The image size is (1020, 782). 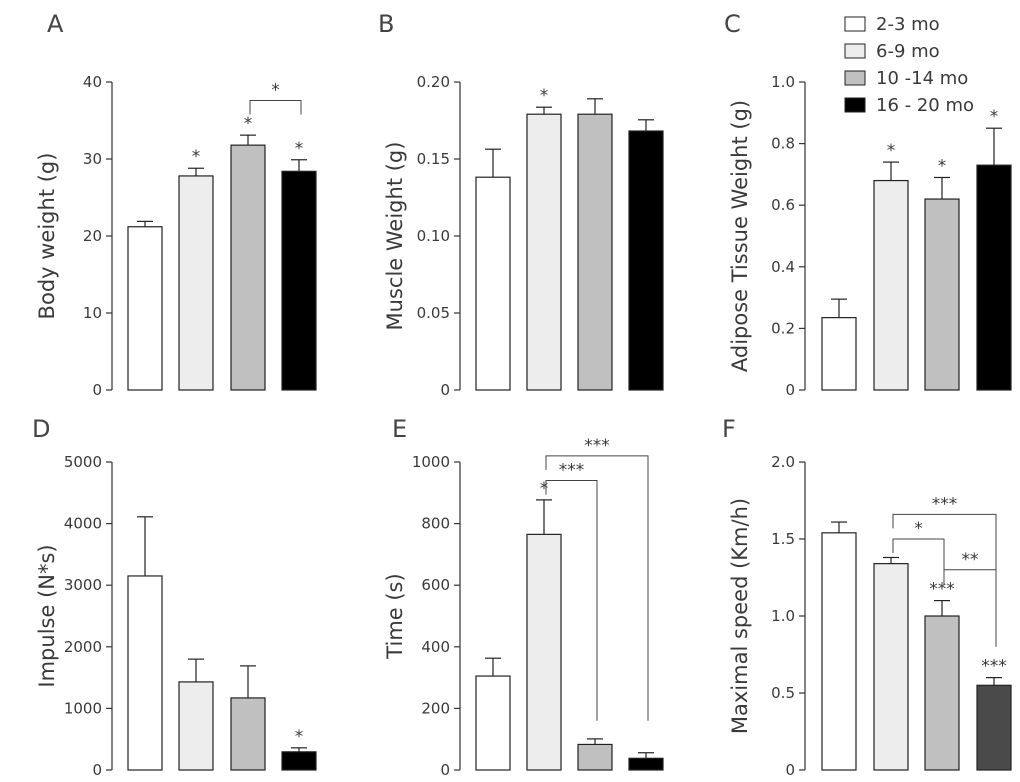 I want to click on y-axis-label: Impulse (N*s), so click(x=47, y=615).